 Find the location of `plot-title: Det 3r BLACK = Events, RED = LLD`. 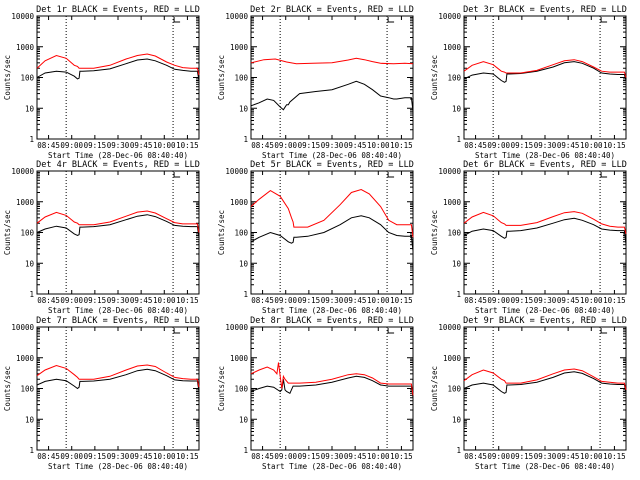

plot-title: Det 3r BLACK = Events, RED = LLD is located at coordinates (545, 10).